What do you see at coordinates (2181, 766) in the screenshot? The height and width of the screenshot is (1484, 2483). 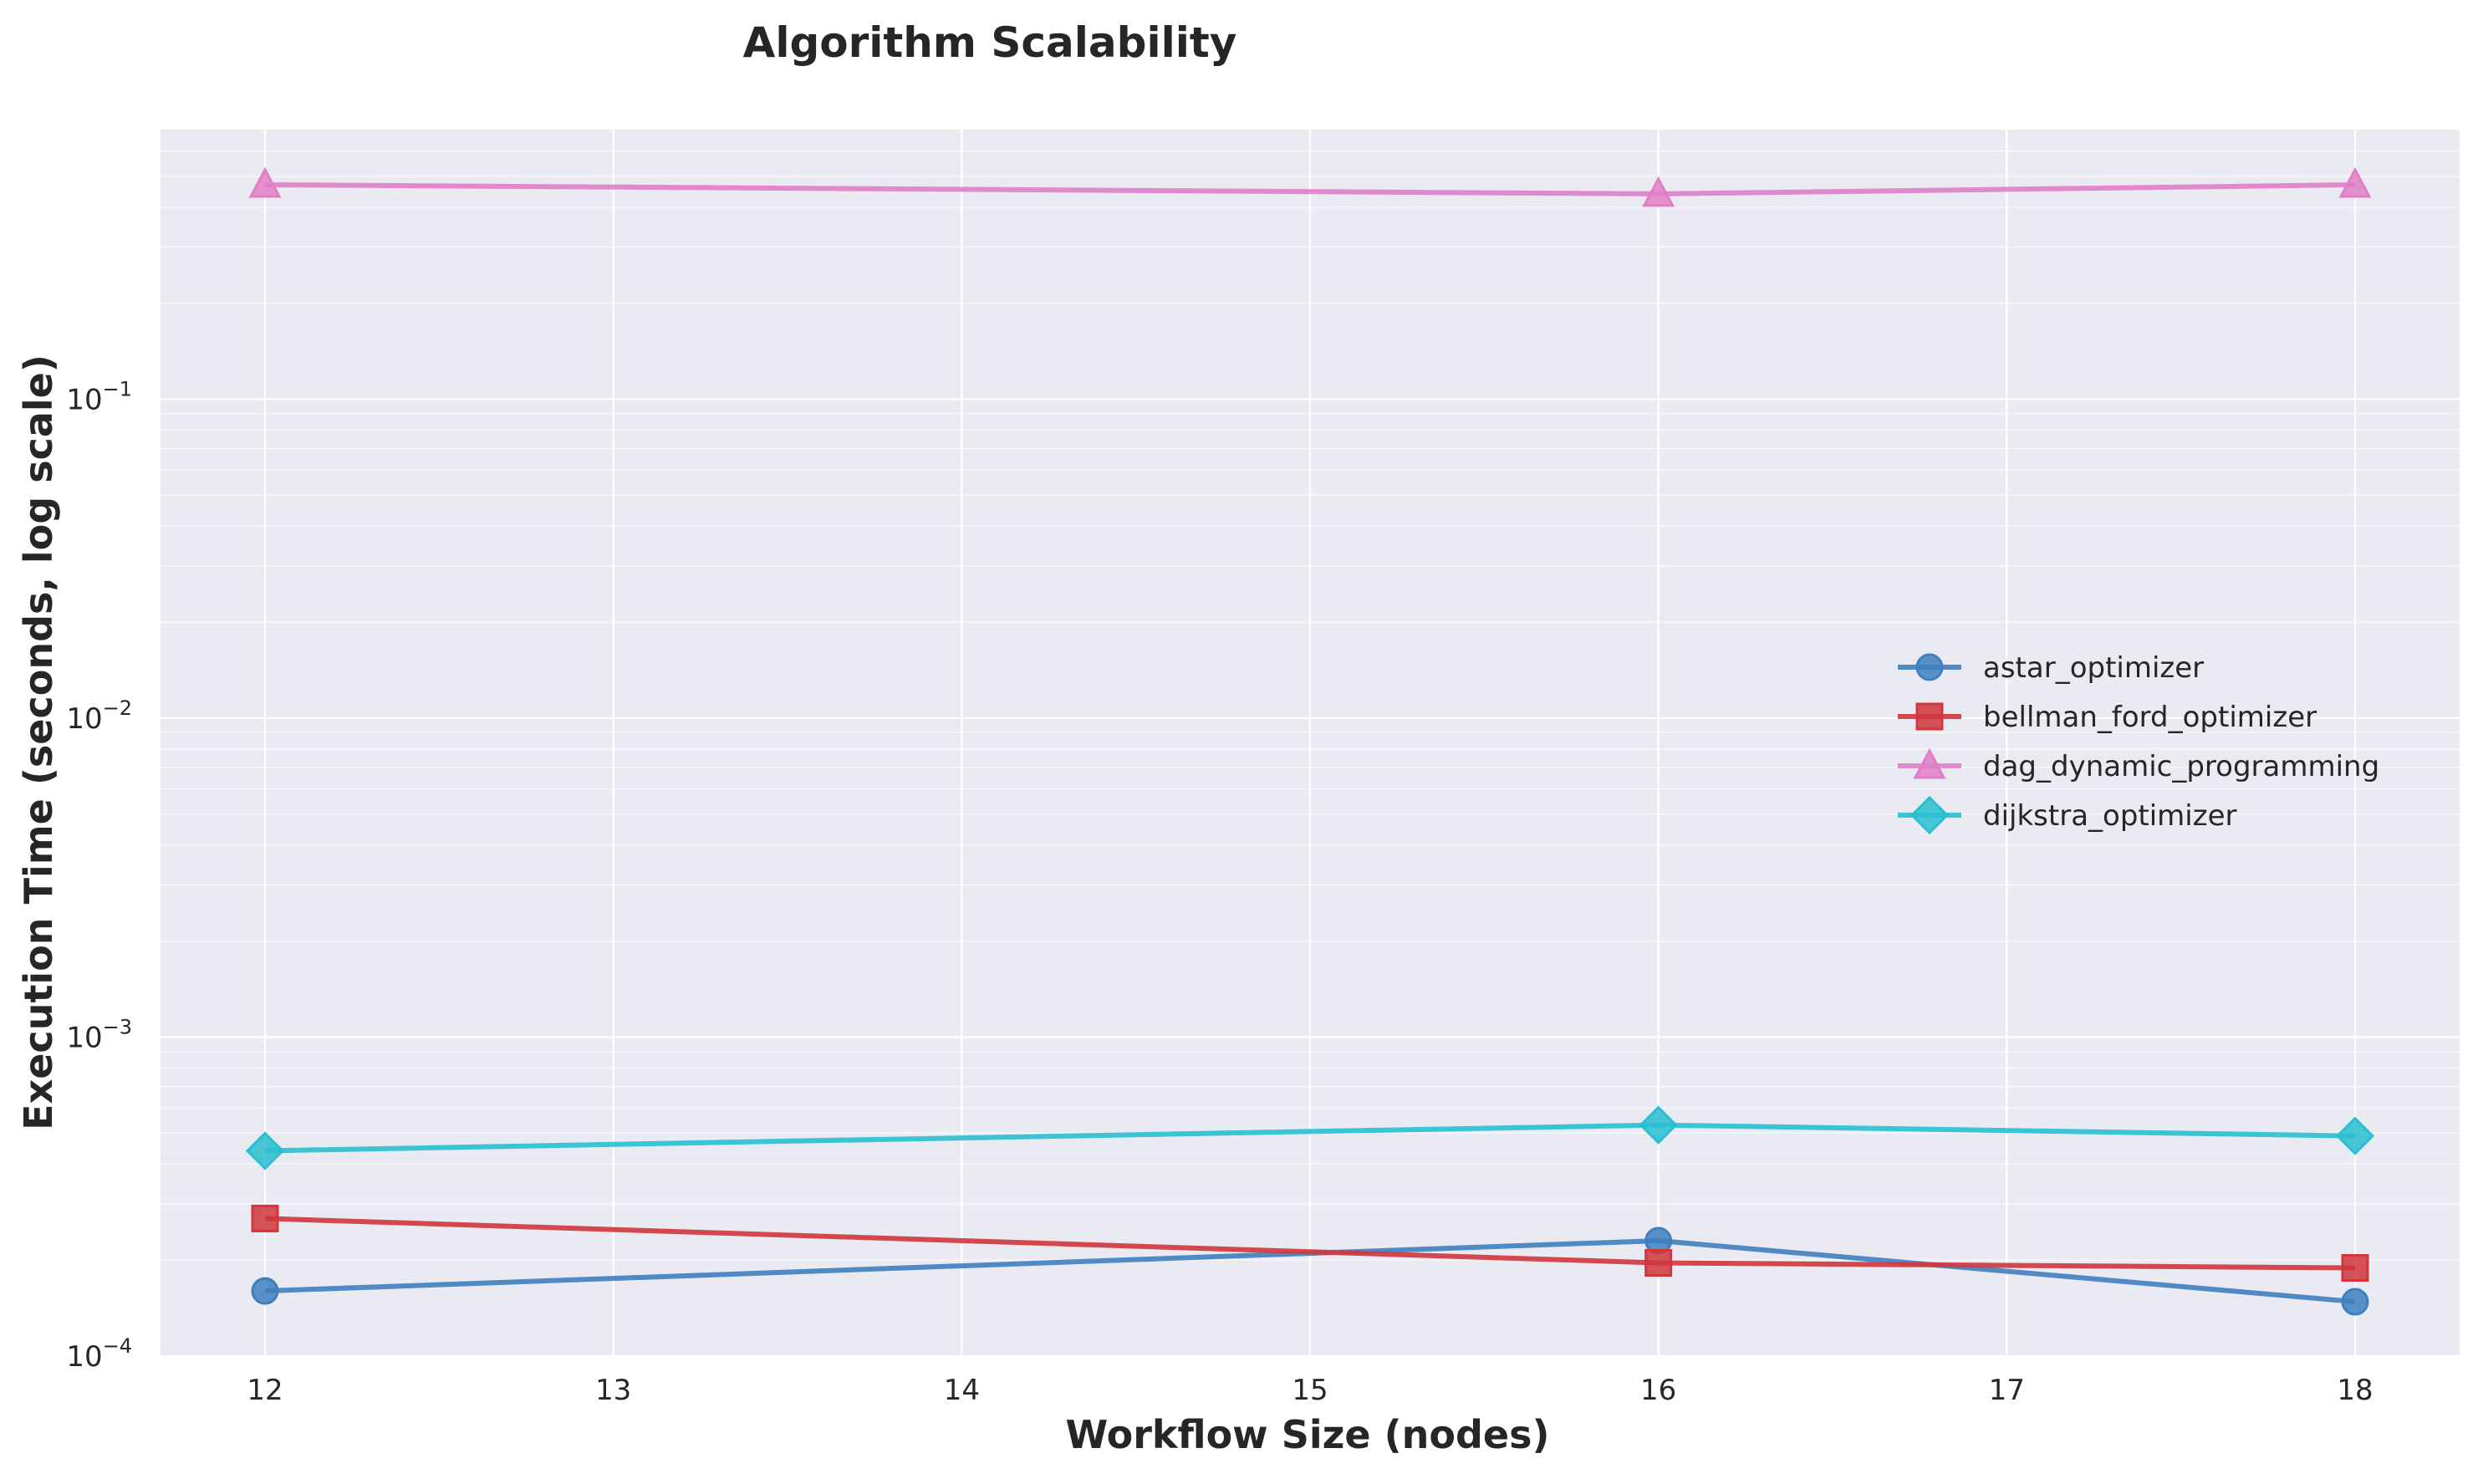 I see `legend-label: dag_dynamic_programming` at bounding box center [2181, 766].